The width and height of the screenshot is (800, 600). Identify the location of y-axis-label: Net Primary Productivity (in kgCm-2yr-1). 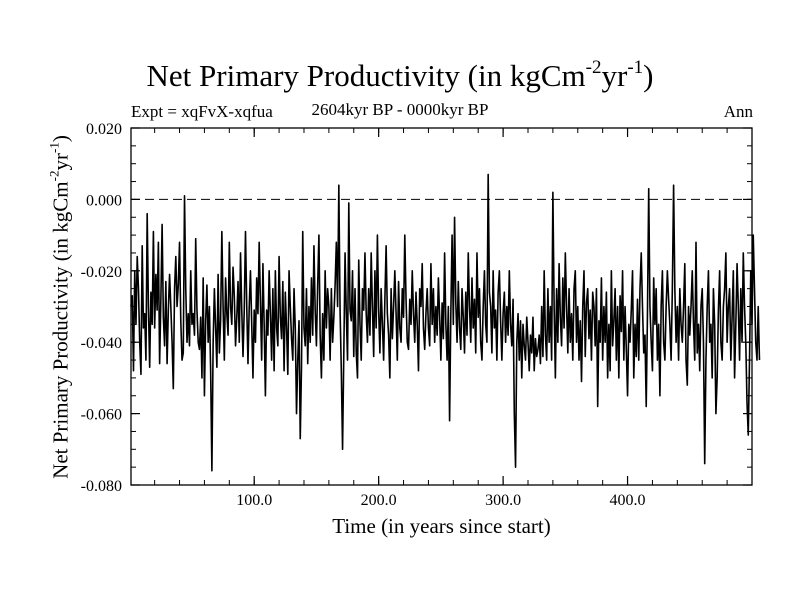
(59, 307).